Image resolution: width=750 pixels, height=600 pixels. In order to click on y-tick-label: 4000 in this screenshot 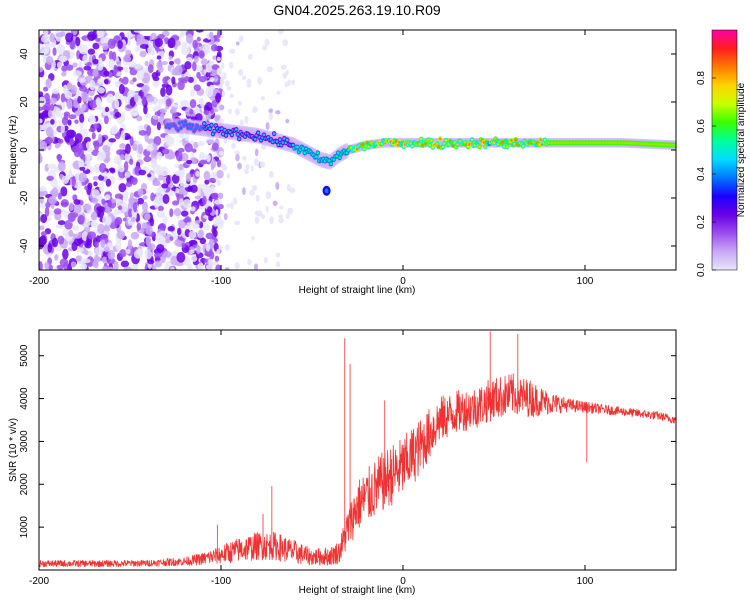, I will do `click(24, 398)`.